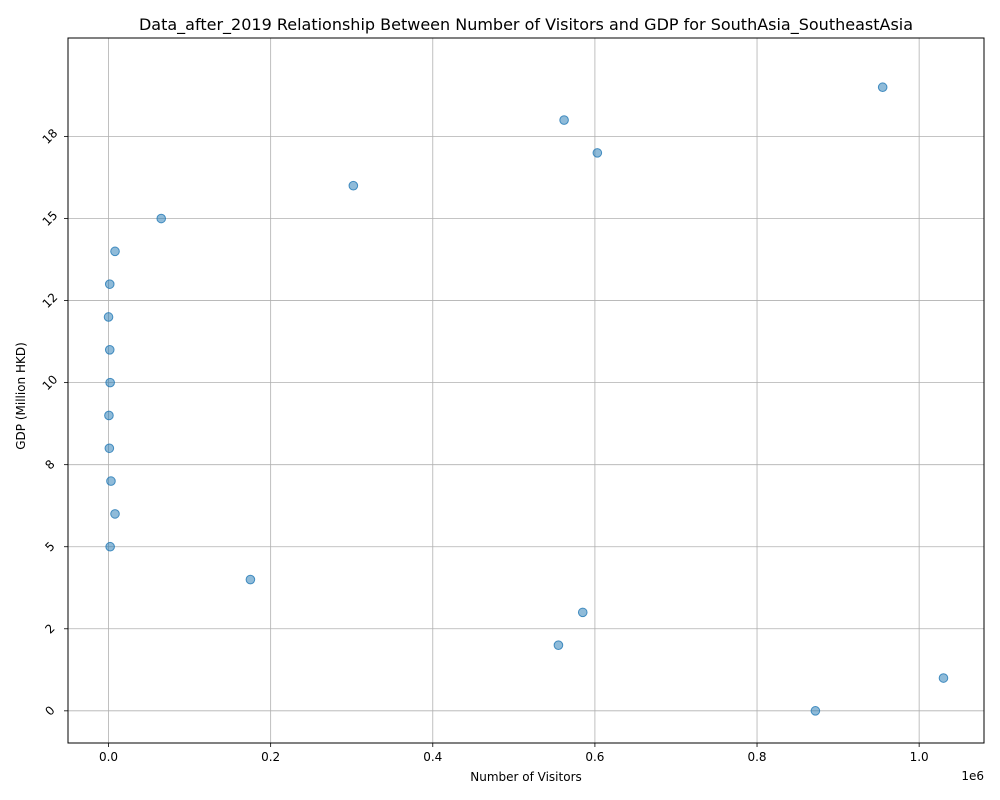 This screenshot has width=1000, height=800. What do you see at coordinates (108, 757) in the screenshot?
I see `x-tick-label: 0.0` at bounding box center [108, 757].